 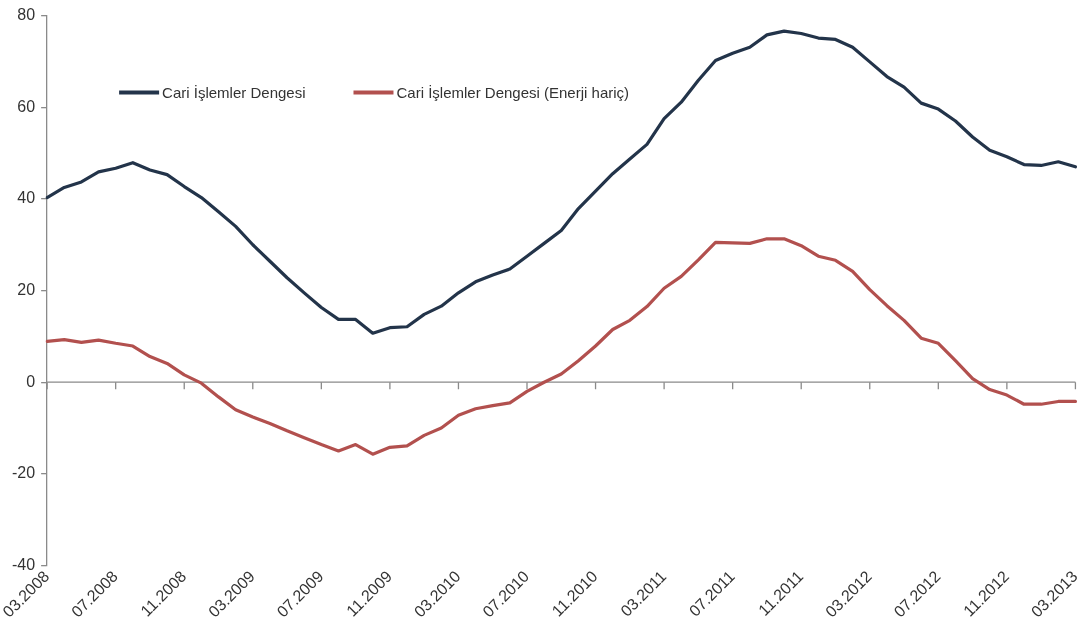 I want to click on y-tick-label: 0, so click(x=31, y=381).